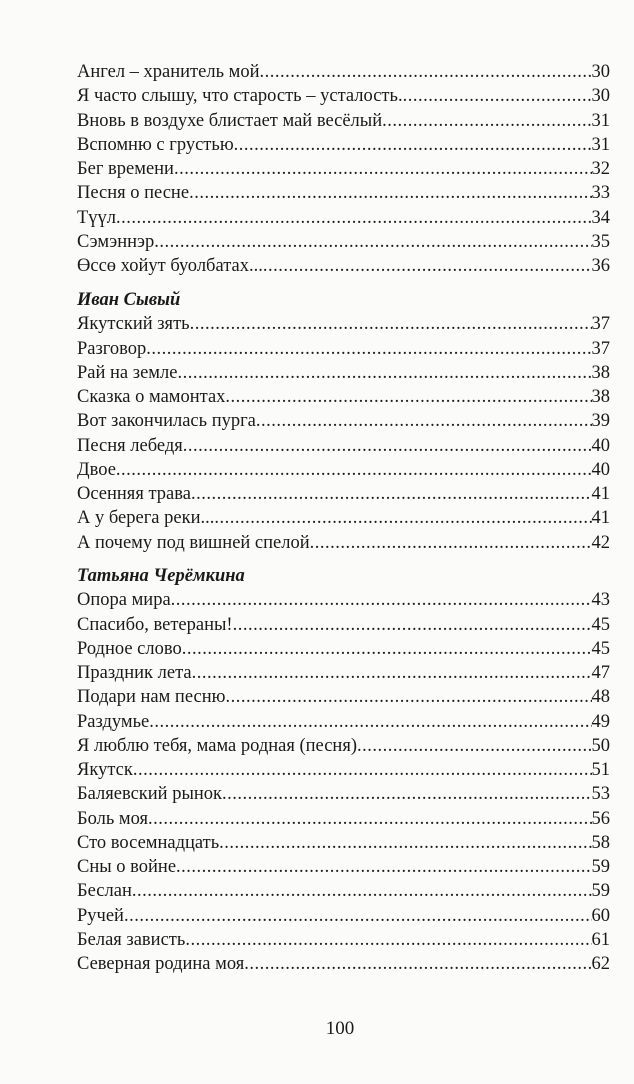 The image size is (634, 1084). Describe the element at coordinates (125, 169) in the screenshot. I see `entry-title: Бег времени` at that location.